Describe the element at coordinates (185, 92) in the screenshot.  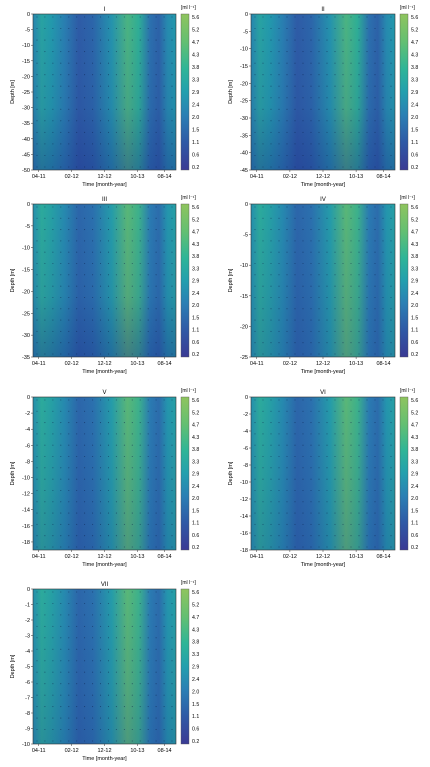
I see `colorbar` at that location.